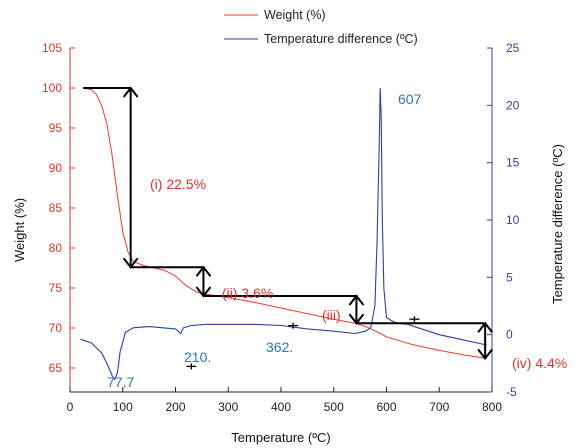  What do you see at coordinates (513, 163) in the screenshot?
I see `right-tick-label: 15` at bounding box center [513, 163].